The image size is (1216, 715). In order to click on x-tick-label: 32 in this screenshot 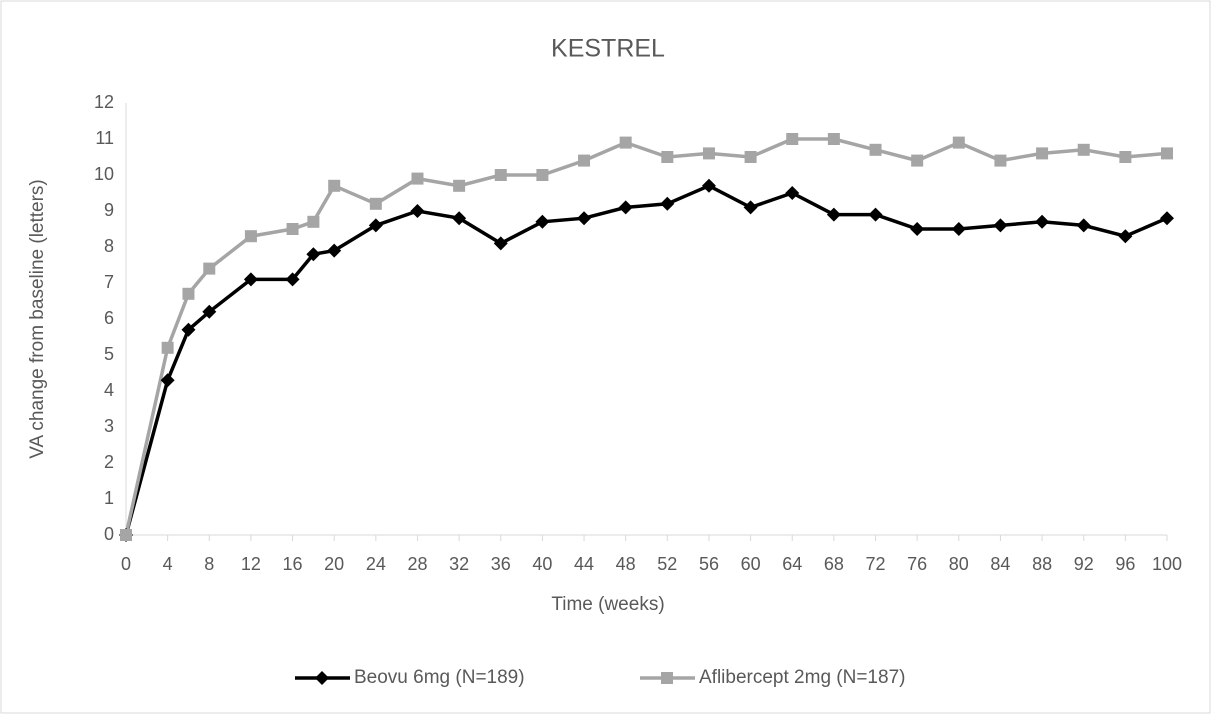, I will do `click(459, 564)`.